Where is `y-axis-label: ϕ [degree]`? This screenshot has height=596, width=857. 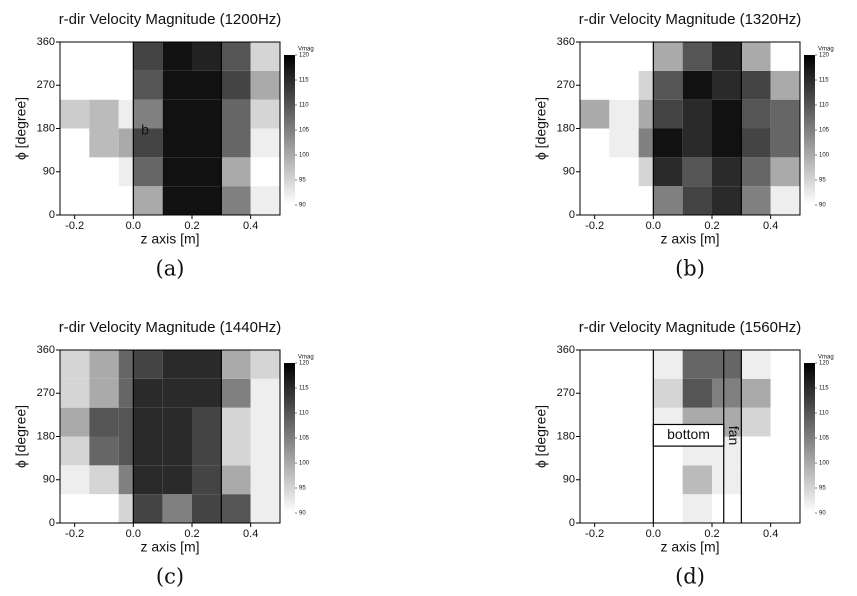 y-axis-label: ϕ [degree] is located at coordinates (21, 436).